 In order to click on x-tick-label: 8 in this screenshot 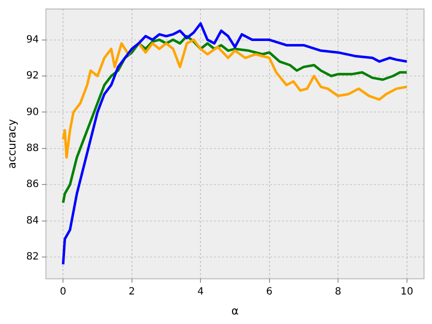, I will do `click(338, 292)`.